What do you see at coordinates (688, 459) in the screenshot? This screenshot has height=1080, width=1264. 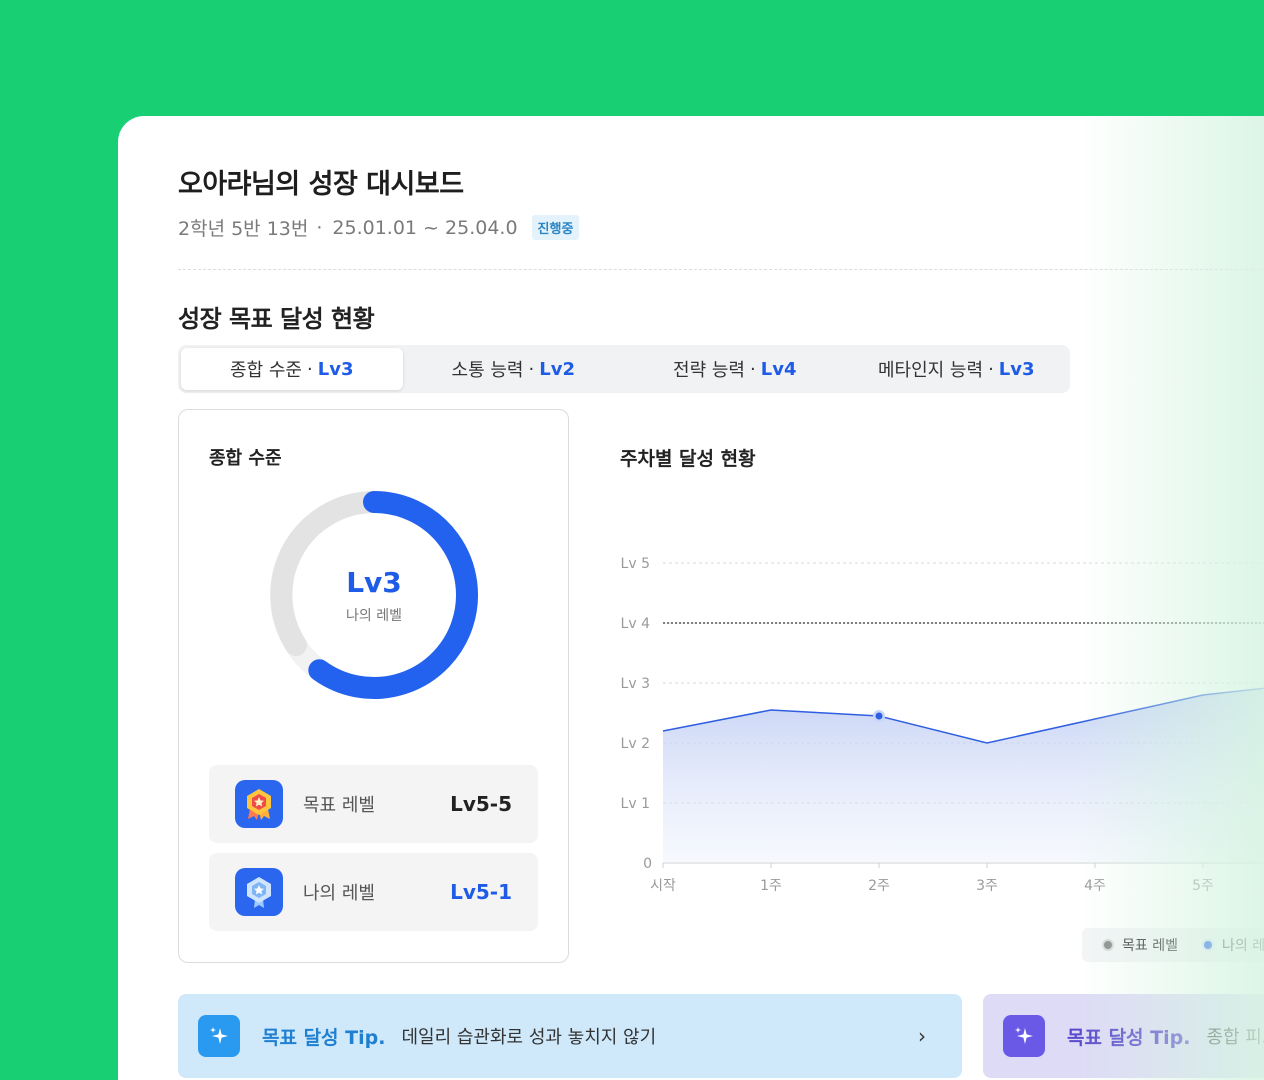 I see `chart-title: 주차별 달성 현황` at bounding box center [688, 459].